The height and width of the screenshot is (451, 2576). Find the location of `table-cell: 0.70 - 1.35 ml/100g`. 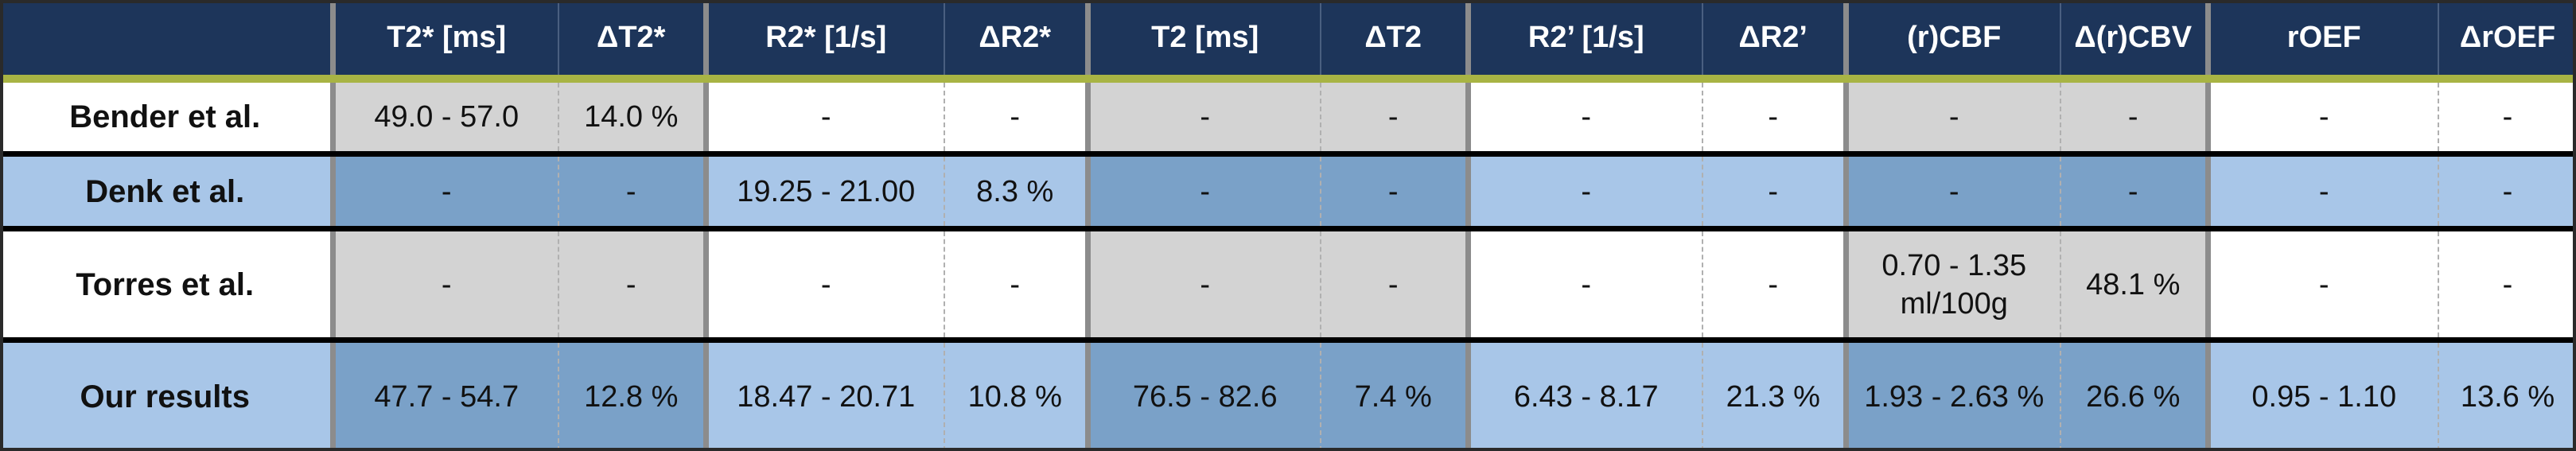

table-cell: 0.70 - 1.35 ml/100g is located at coordinates (1952, 285).